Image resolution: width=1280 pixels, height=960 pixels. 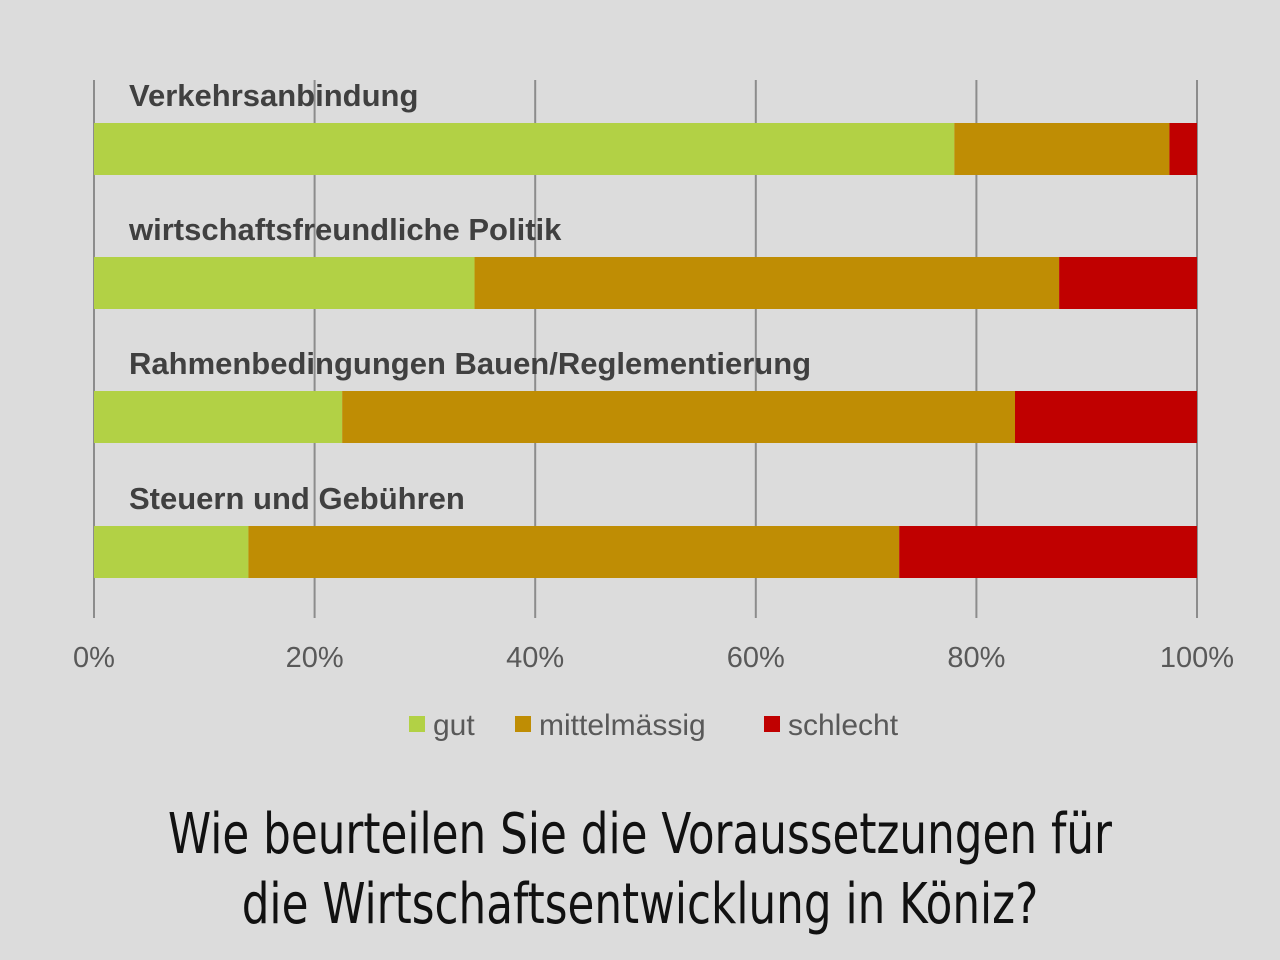 What do you see at coordinates (454, 725) in the screenshot?
I see `legend-label: gut` at bounding box center [454, 725].